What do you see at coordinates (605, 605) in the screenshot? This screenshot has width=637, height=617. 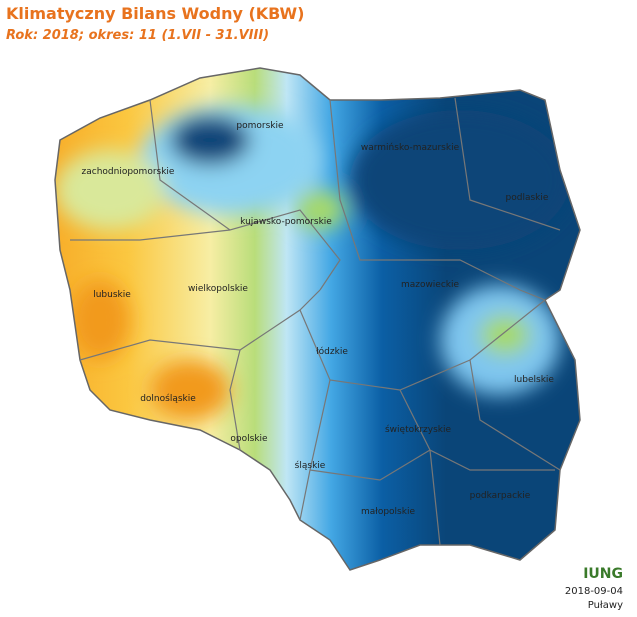 I see `place: Puławy` at bounding box center [605, 605].